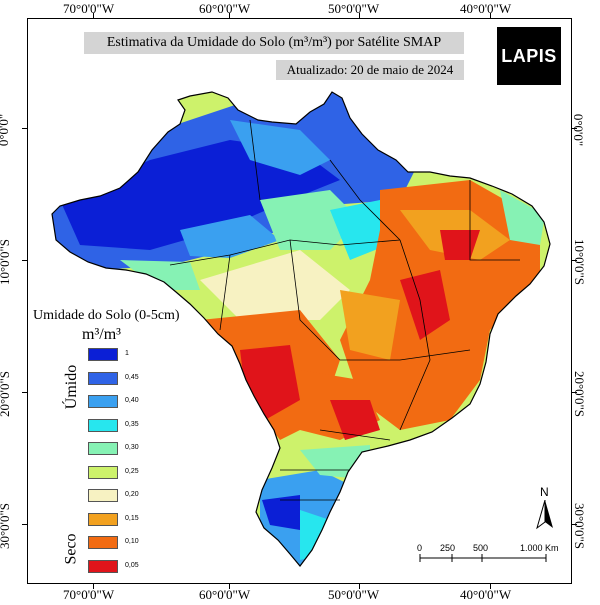 The width and height of the screenshot is (600, 605). Describe the element at coordinates (354, 8) in the screenshot. I see `lon-label-top-50: 50°0'0"W` at that location.